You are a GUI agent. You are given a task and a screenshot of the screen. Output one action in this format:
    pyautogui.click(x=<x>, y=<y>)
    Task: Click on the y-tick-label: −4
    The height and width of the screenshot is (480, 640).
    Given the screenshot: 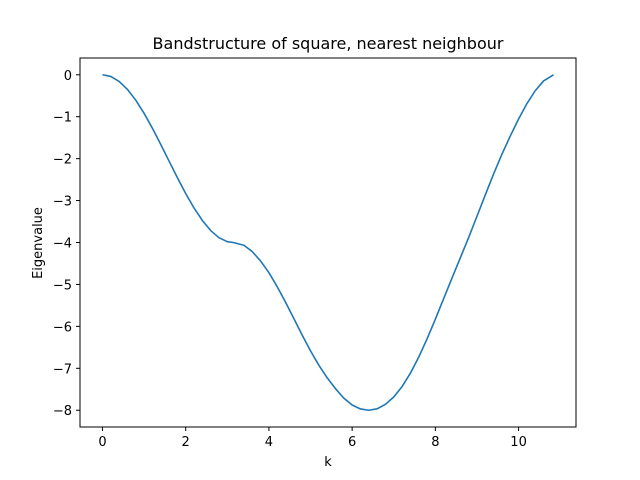 What is the action you would take?
    pyautogui.click(x=62, y=244)
    